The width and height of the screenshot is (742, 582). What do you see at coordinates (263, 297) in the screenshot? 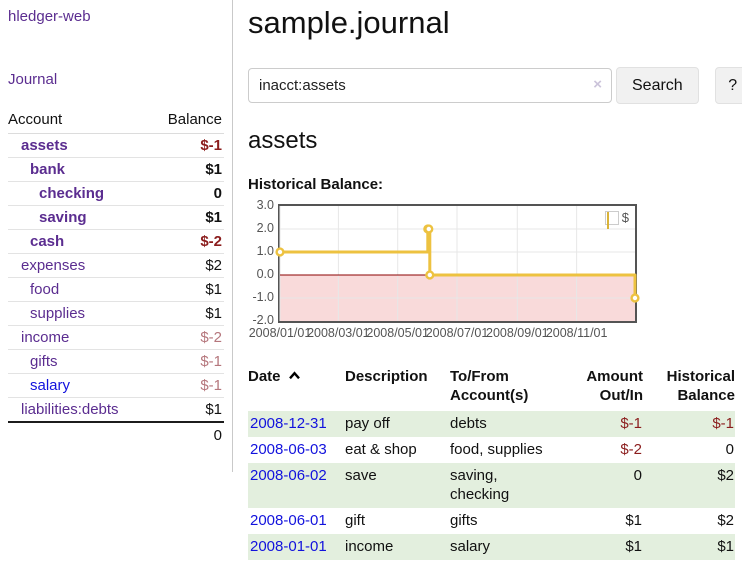
I see `y-tick-label: -1.0` at bounding box center [263, 297].